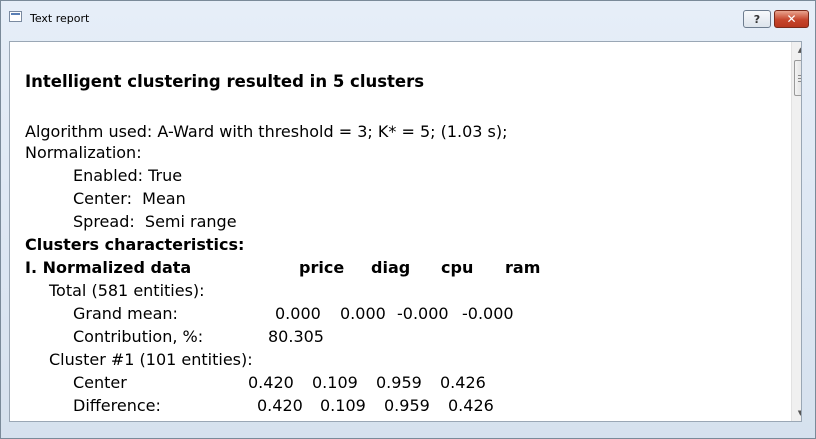 The image size is (816, 439). What do you see at coordinates (471, 405) in the screenshot?
I see `difference-ram: 0.426` at bounding box center [471, 405].